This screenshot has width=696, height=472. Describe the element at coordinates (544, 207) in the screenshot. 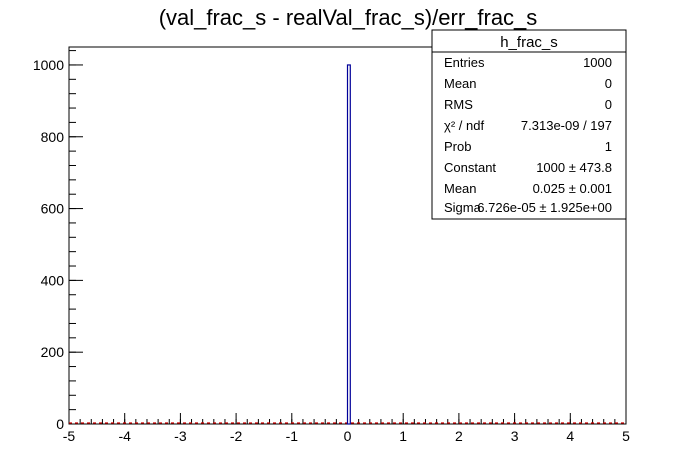

I see `stats-row-value: 6.726e-05 ± 1.925e+00` at that location.